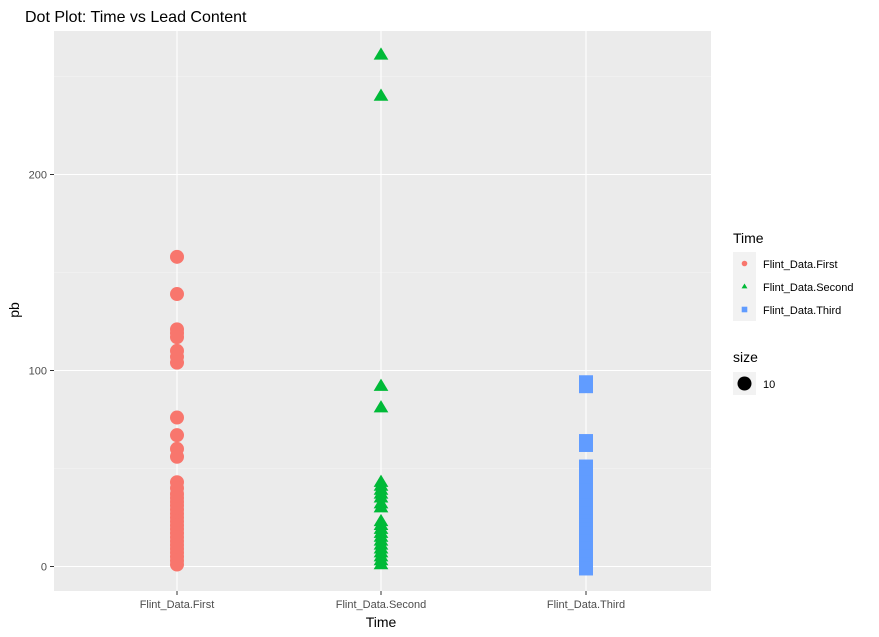  What do you see at coordinates (44, 568) in the screenshot?
I see `y-tick-label: 0` at bounding box center [44, 568].